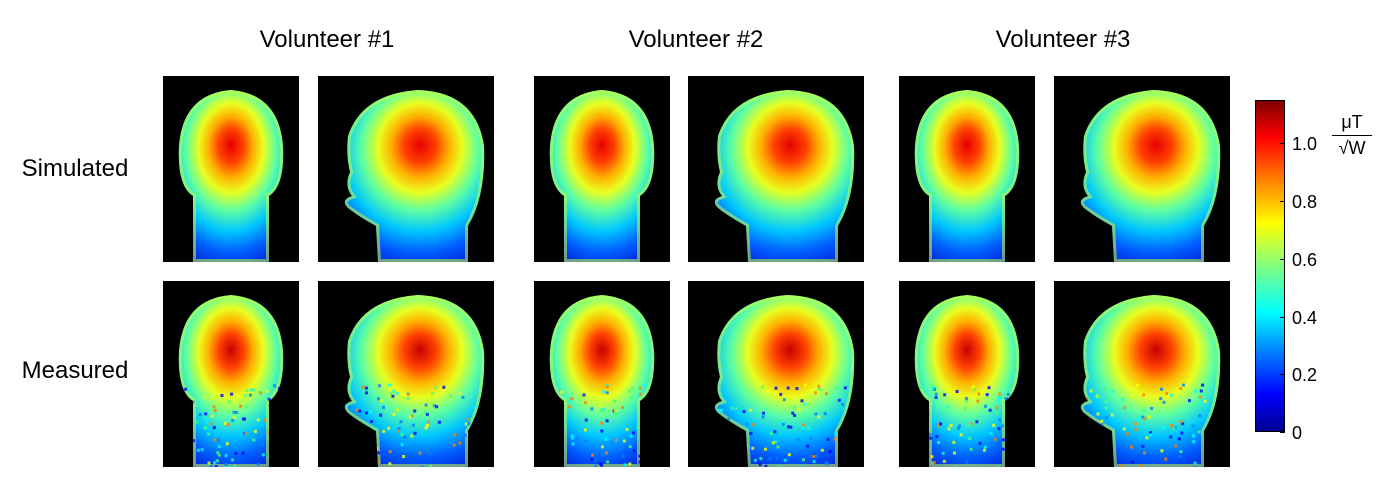  Describe the element at coordinates (602, 169) in the screenshot. I see `panel-sim-v2-coronal` at that location.